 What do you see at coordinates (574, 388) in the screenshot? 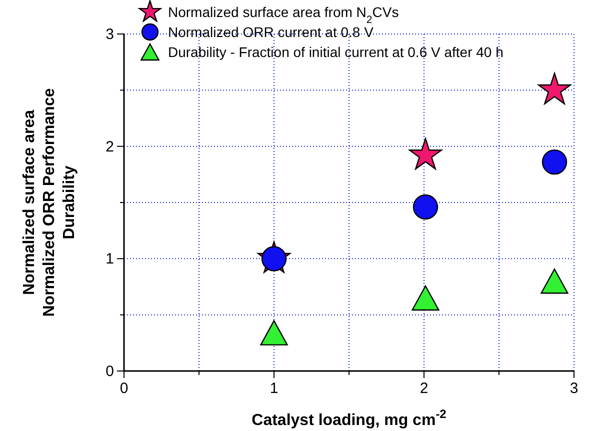
I see `x-tick-label: 3` at bounding box center [574, 388].